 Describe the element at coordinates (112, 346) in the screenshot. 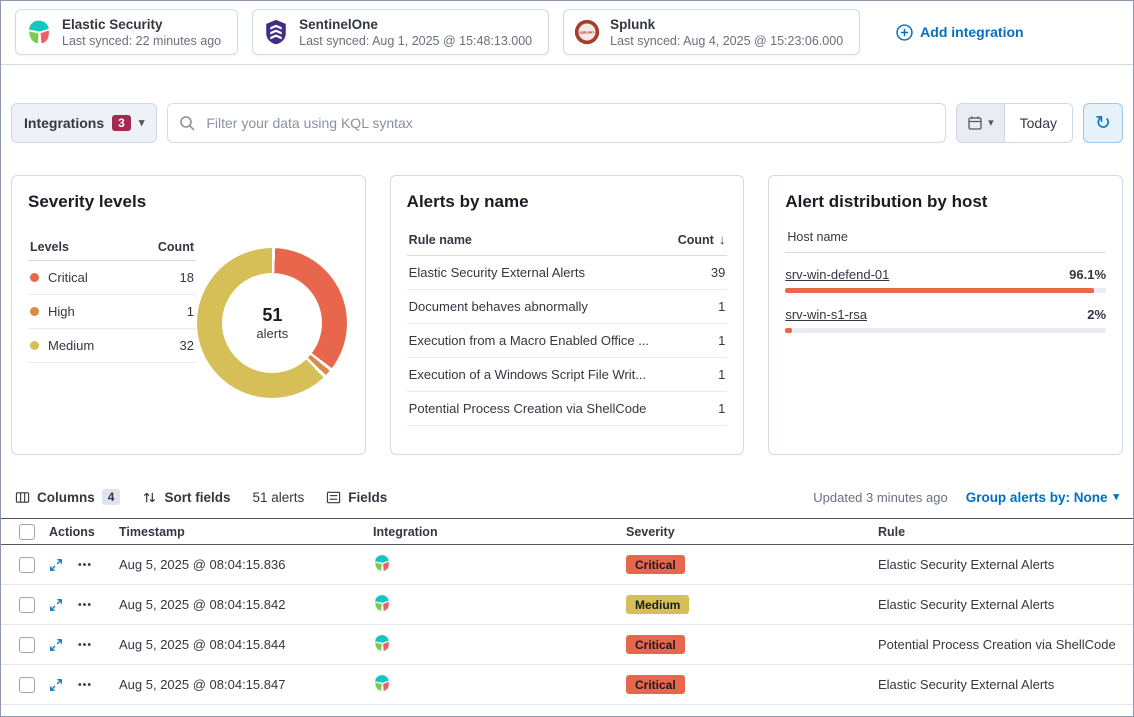

I see `severity-row-medium: Medium 32` at that location.